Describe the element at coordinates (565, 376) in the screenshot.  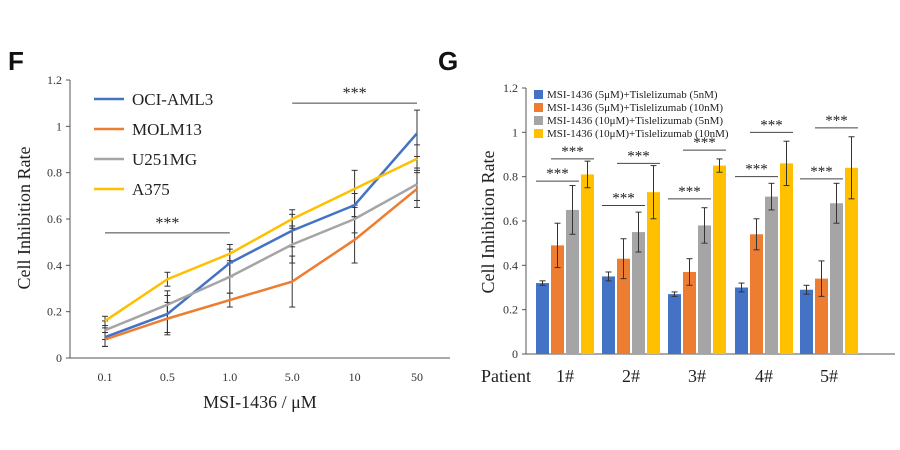
I see `panel-g-x-tick-label: 1#` at that location.